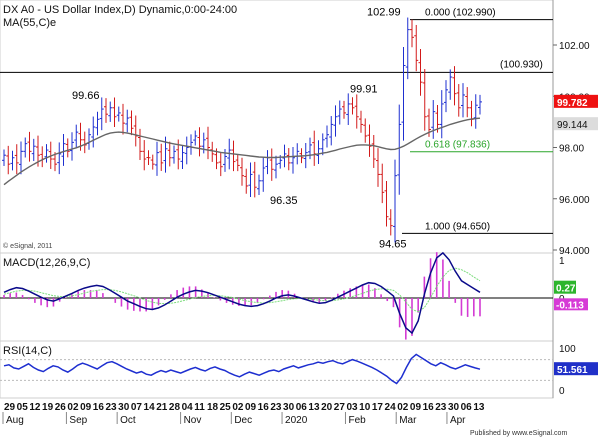 This screenshot has height=439, width=600. What do you see at coordinates (188, 407) in the screenshot?
I see `x-day-label: 04` at bounding box center [188, 407].